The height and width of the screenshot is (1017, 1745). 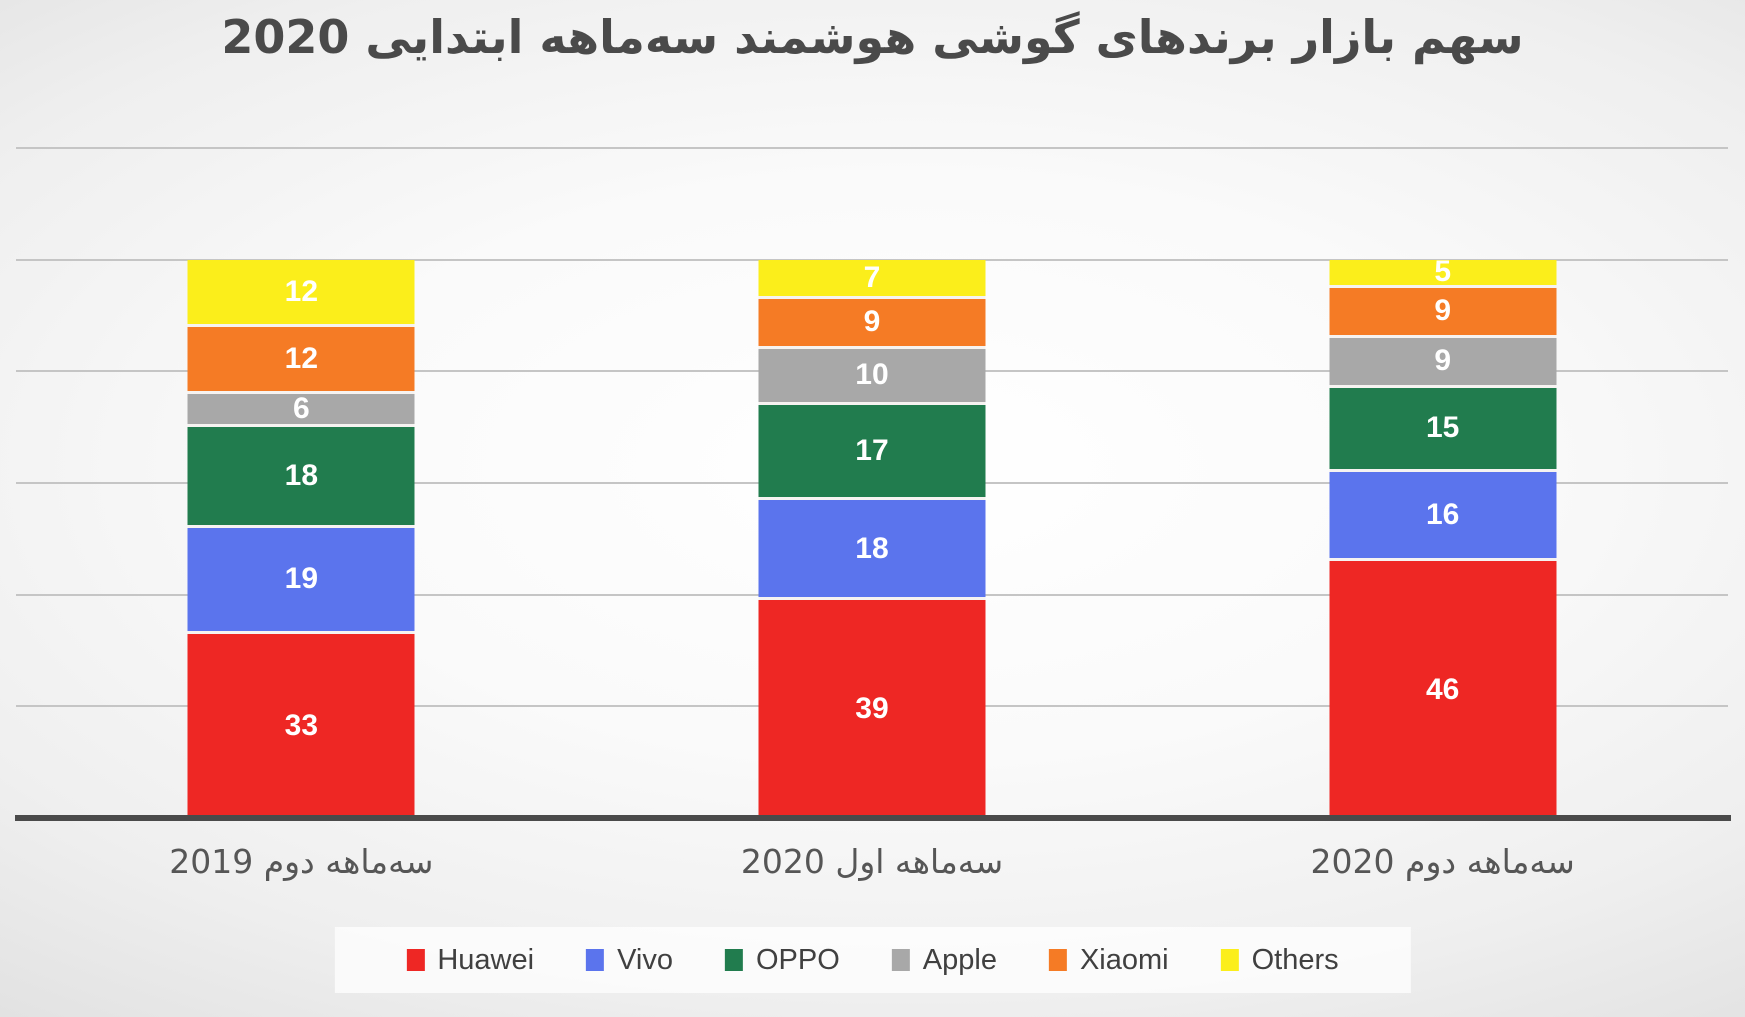 I want to click on bar-segment-others: 7, so click(x=872, y=279).